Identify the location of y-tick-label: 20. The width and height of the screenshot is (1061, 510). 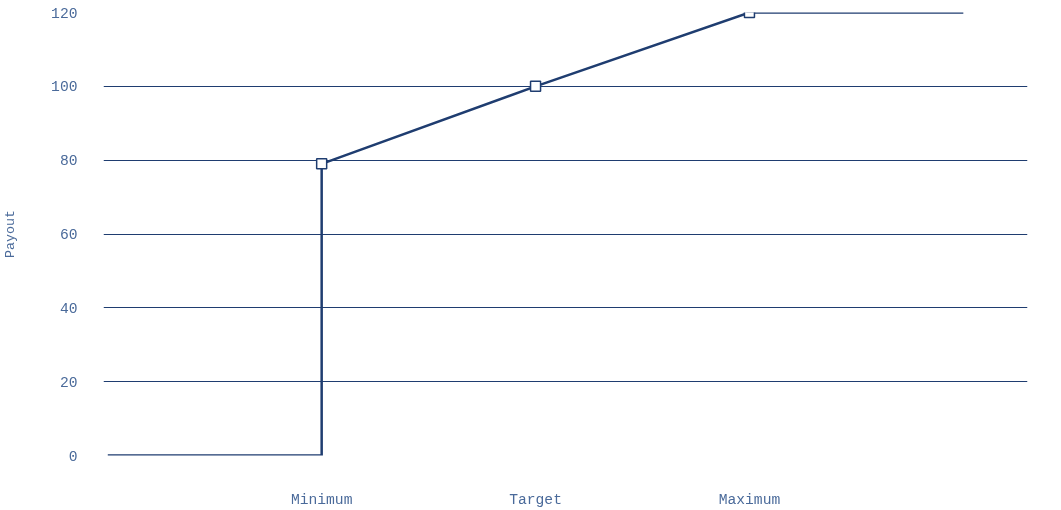
(68, 382).